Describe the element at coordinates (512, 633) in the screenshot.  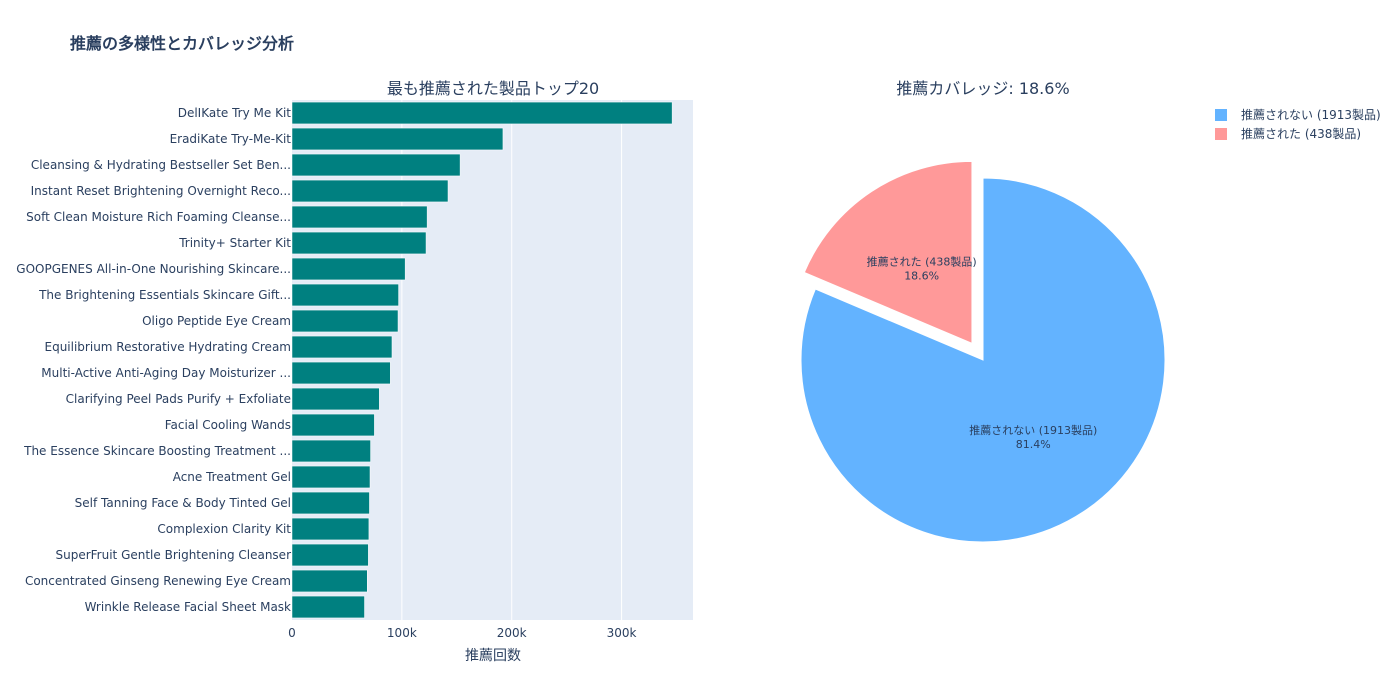
I see `bar-x-tick-label: 200k` at that location.